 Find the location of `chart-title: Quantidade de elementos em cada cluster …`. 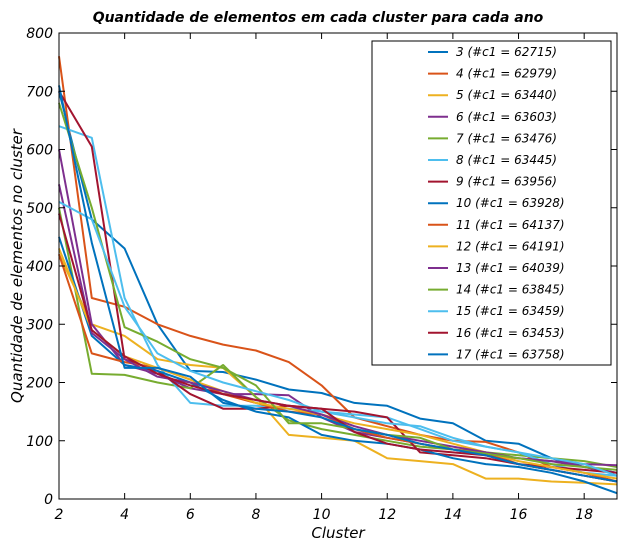

chart-title: Quantidade de elementos em cada cluster … is located at coordinates (318, 18).